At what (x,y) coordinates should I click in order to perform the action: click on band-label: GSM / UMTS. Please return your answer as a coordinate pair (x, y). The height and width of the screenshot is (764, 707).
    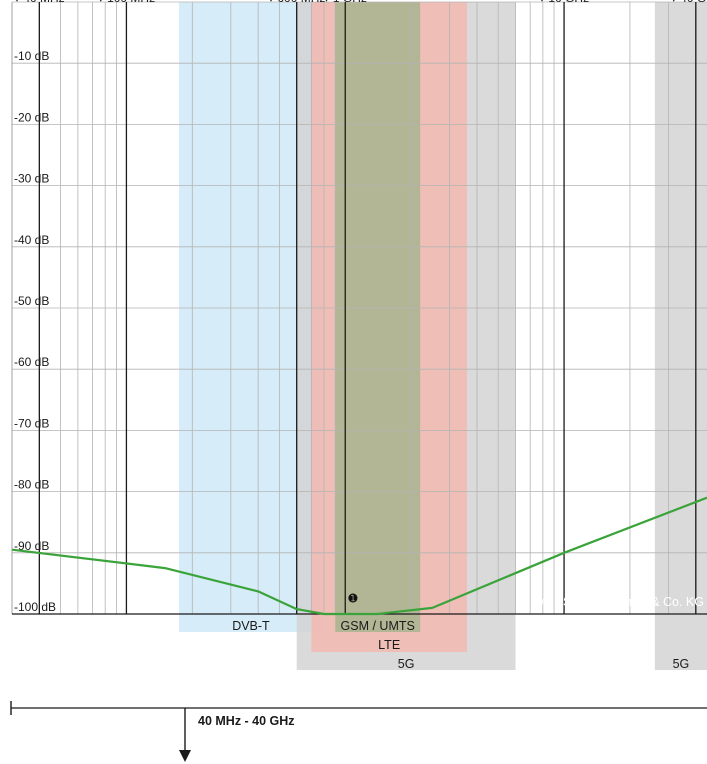
    Looking at the image, I should click on (378, 626).